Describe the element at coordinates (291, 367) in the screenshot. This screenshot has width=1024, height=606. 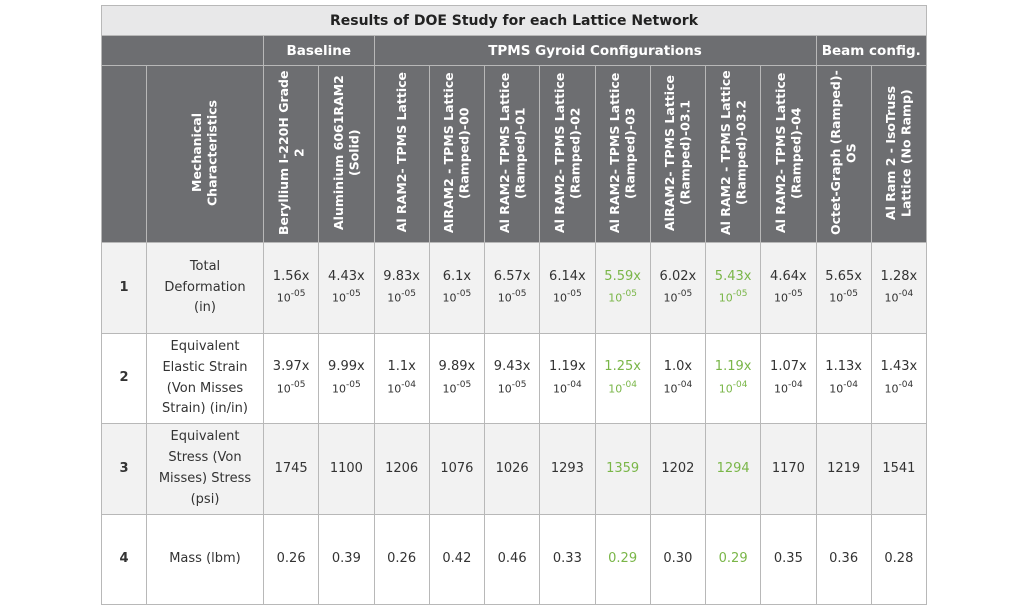
I see `coefficient: 3.97x` at that location.